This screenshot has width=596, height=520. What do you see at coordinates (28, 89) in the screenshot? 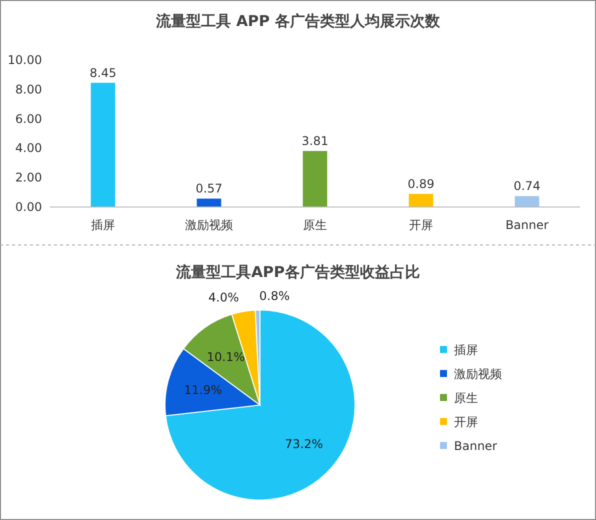
I see `y-tick-label: 8.00` at bounding box center [28, 89].